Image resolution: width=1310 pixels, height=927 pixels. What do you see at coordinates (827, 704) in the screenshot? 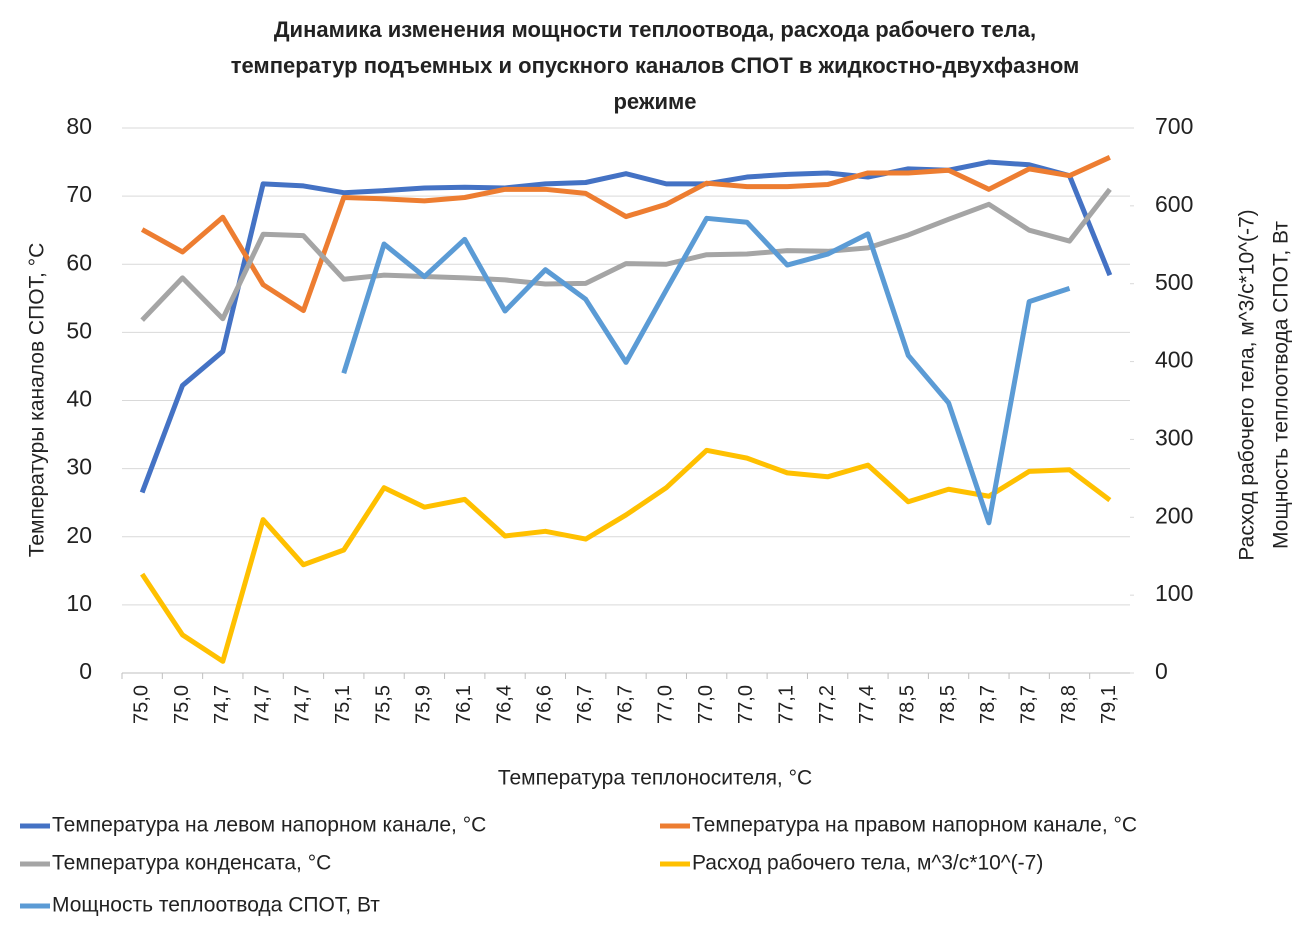
I see `x-tick-label: 77,2` at bounding box center [827, 704].